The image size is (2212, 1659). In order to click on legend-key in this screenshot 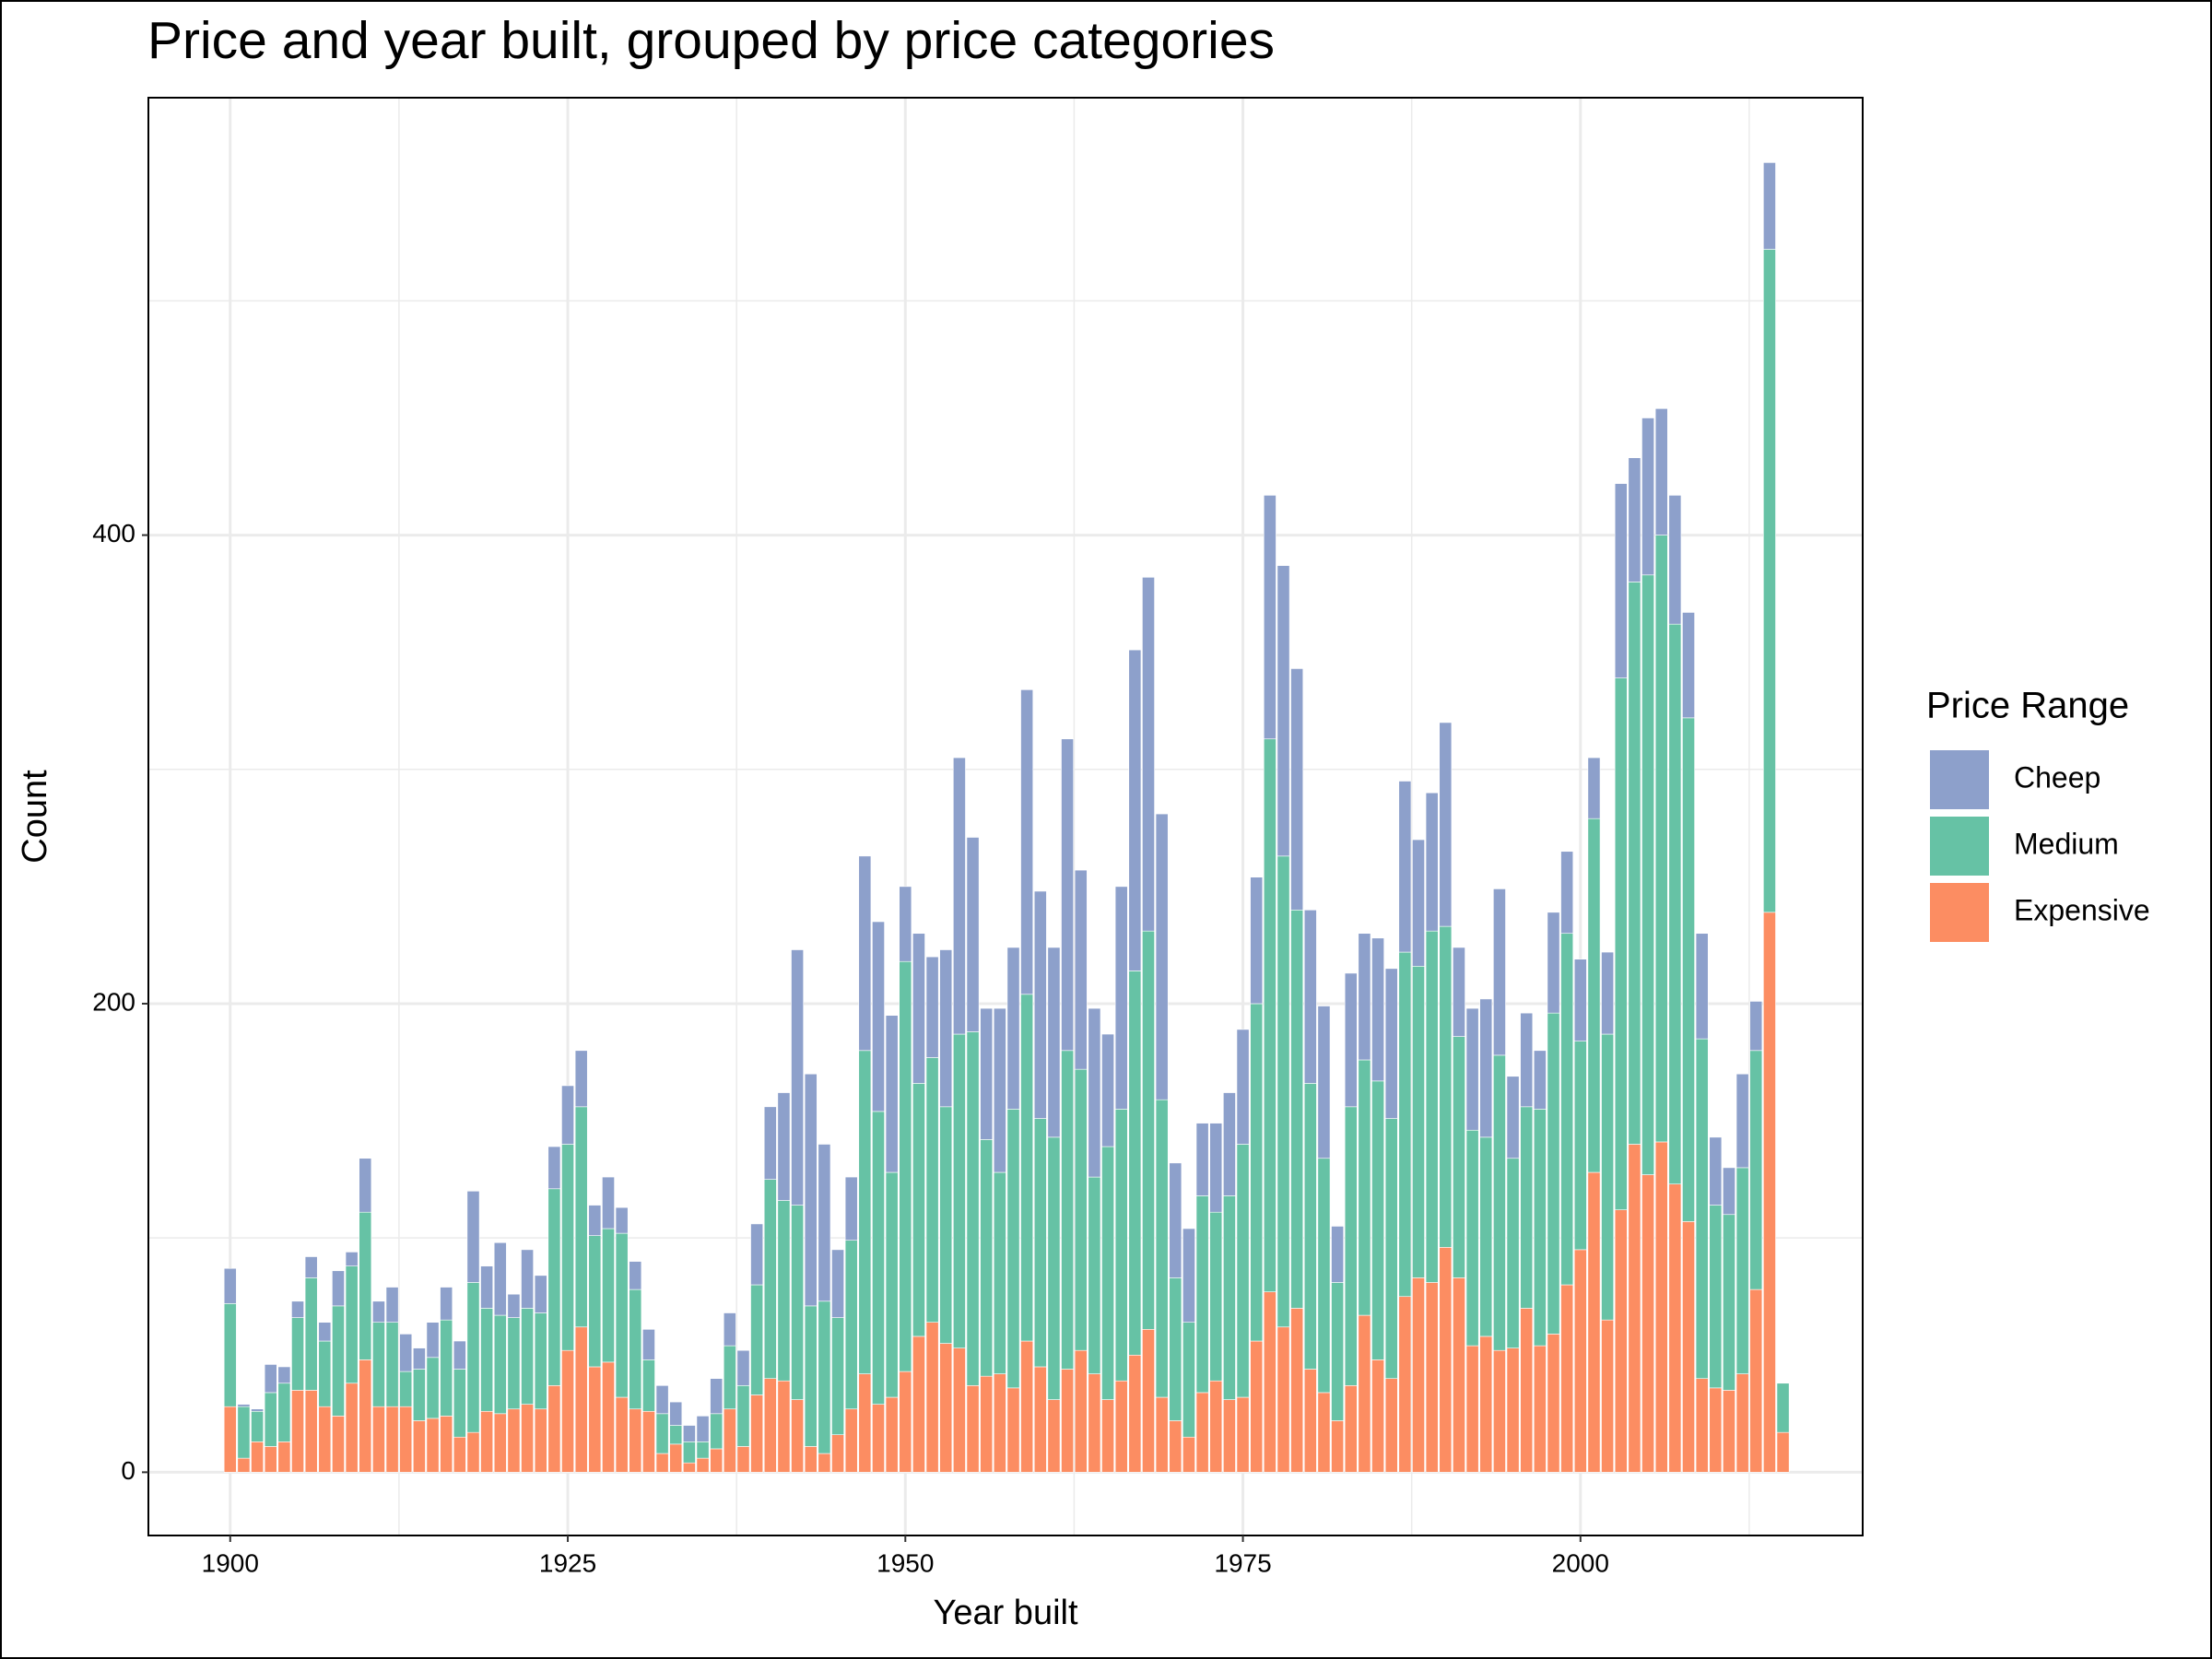, I will do `click(1959, 912)`.